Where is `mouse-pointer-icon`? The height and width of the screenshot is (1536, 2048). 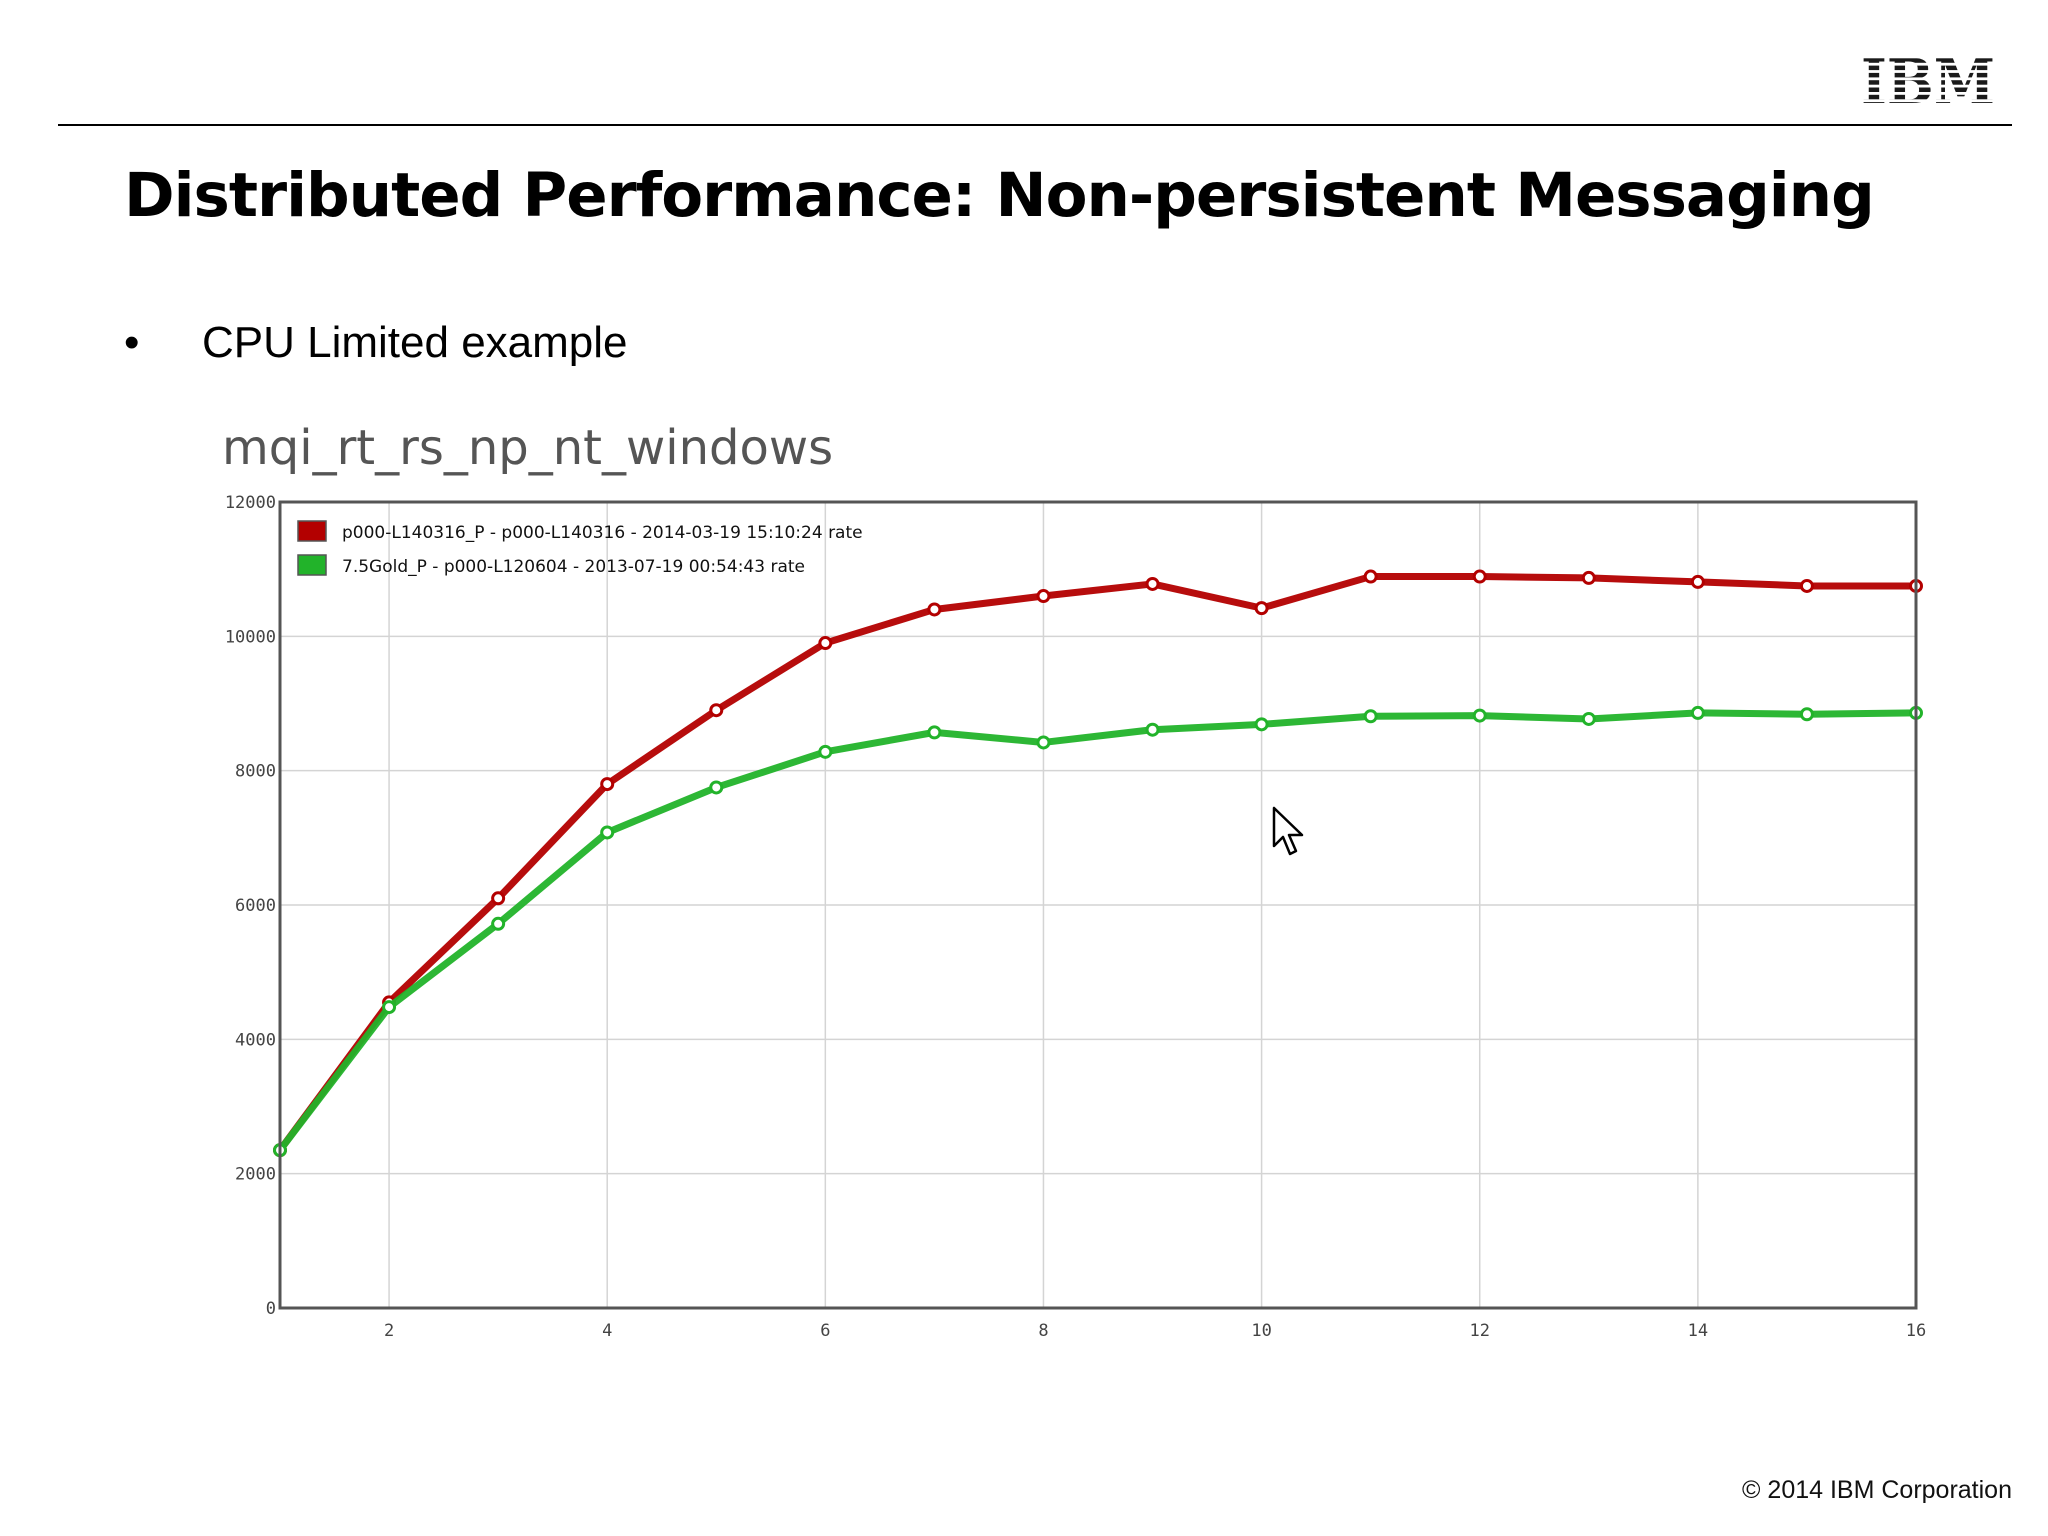
mouse-pointer-icon is located at coordinates (1288, 831).